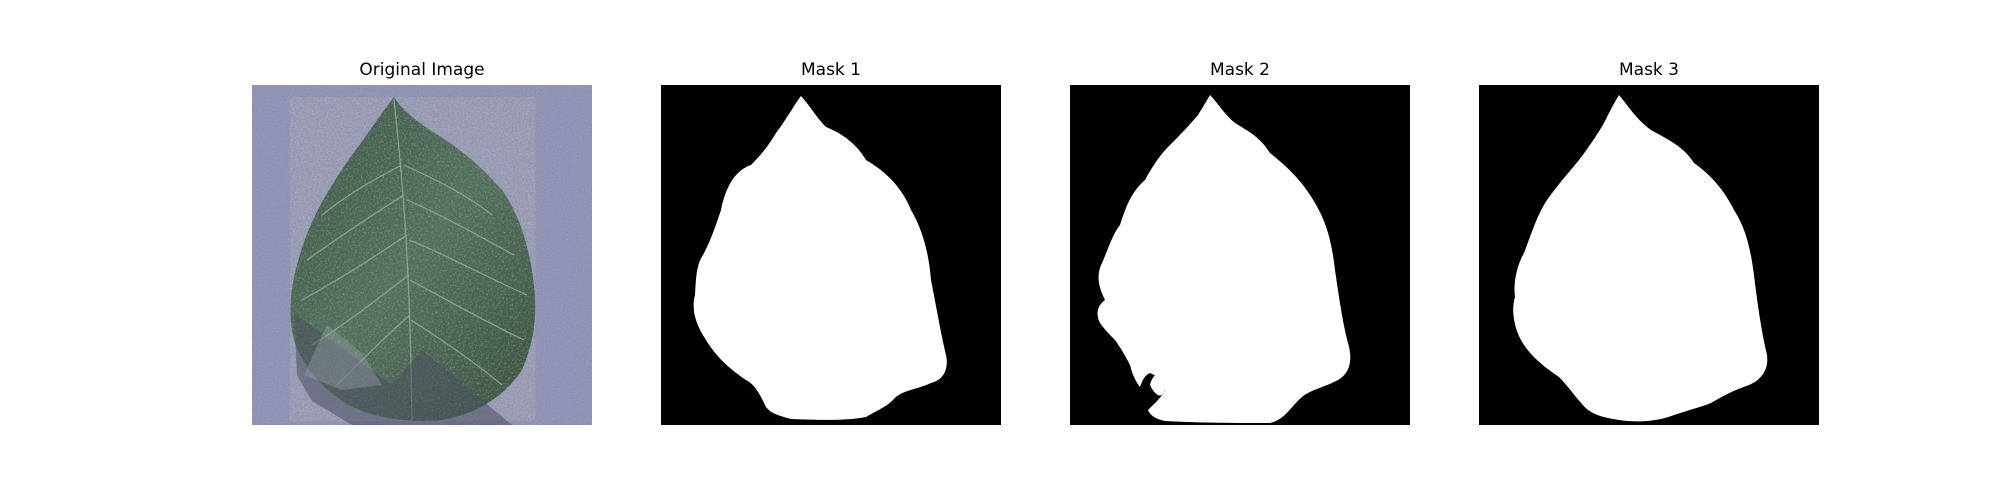  Describe the element at coordinates (1224, 259) in the screenshot. I see `mask-2-shape` at that location.